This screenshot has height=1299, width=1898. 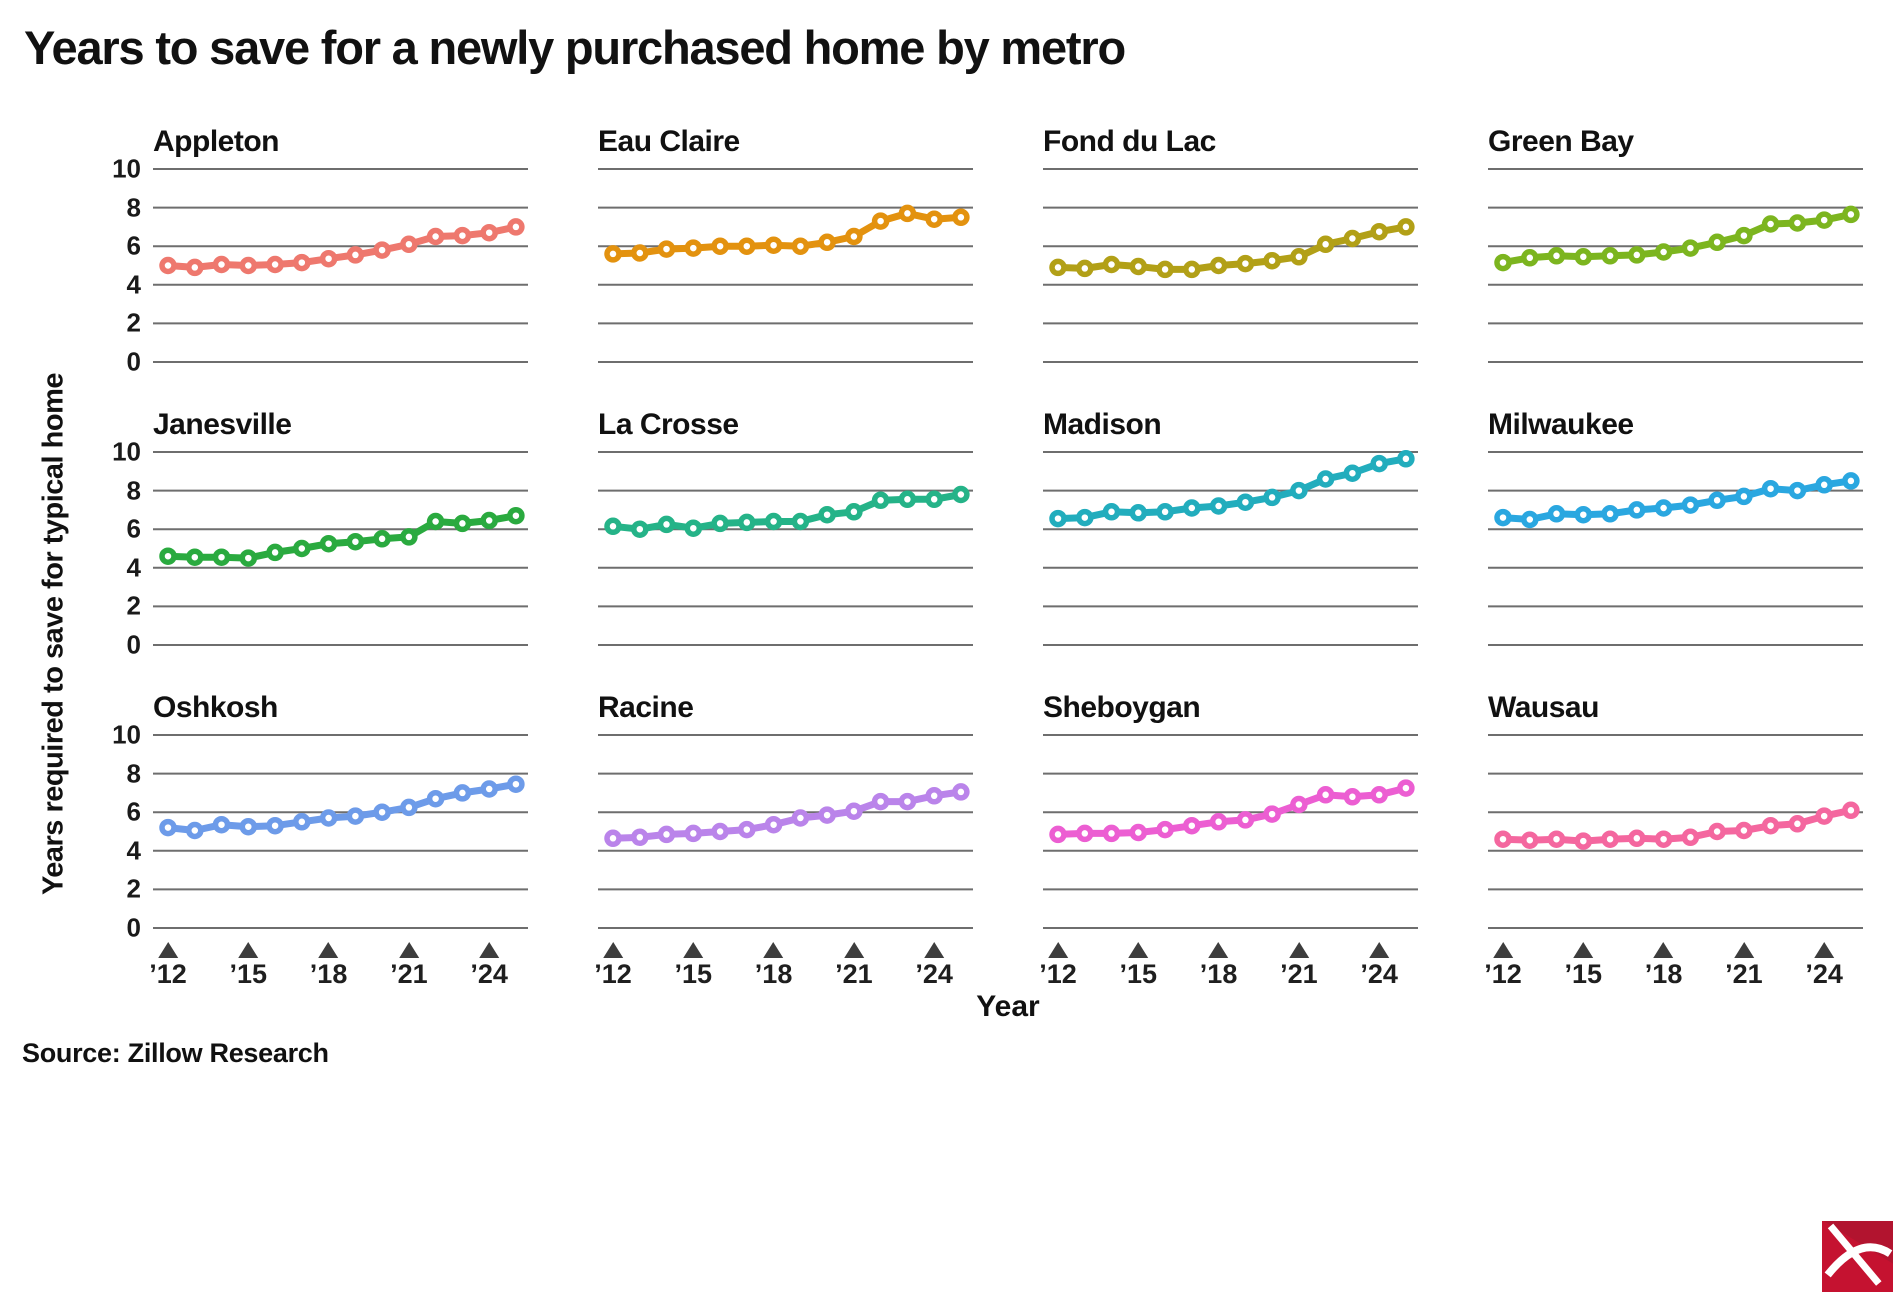 I want to click on y-tick-label: 2, so click(x=133, y=322).